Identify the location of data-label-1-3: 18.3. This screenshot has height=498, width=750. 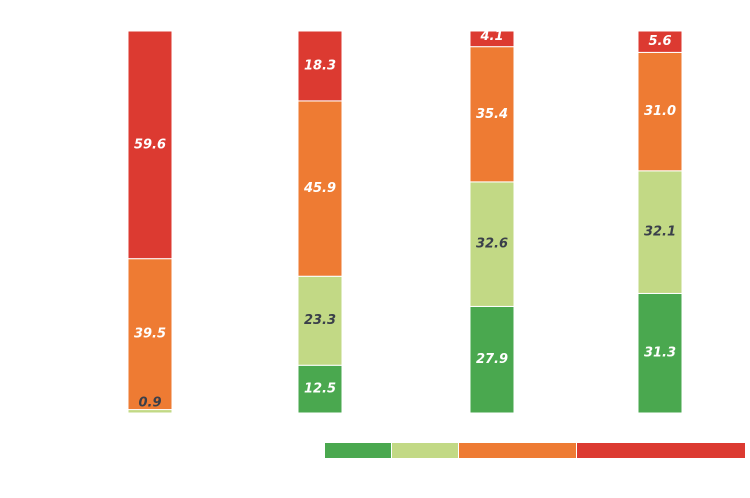
(320, 65).